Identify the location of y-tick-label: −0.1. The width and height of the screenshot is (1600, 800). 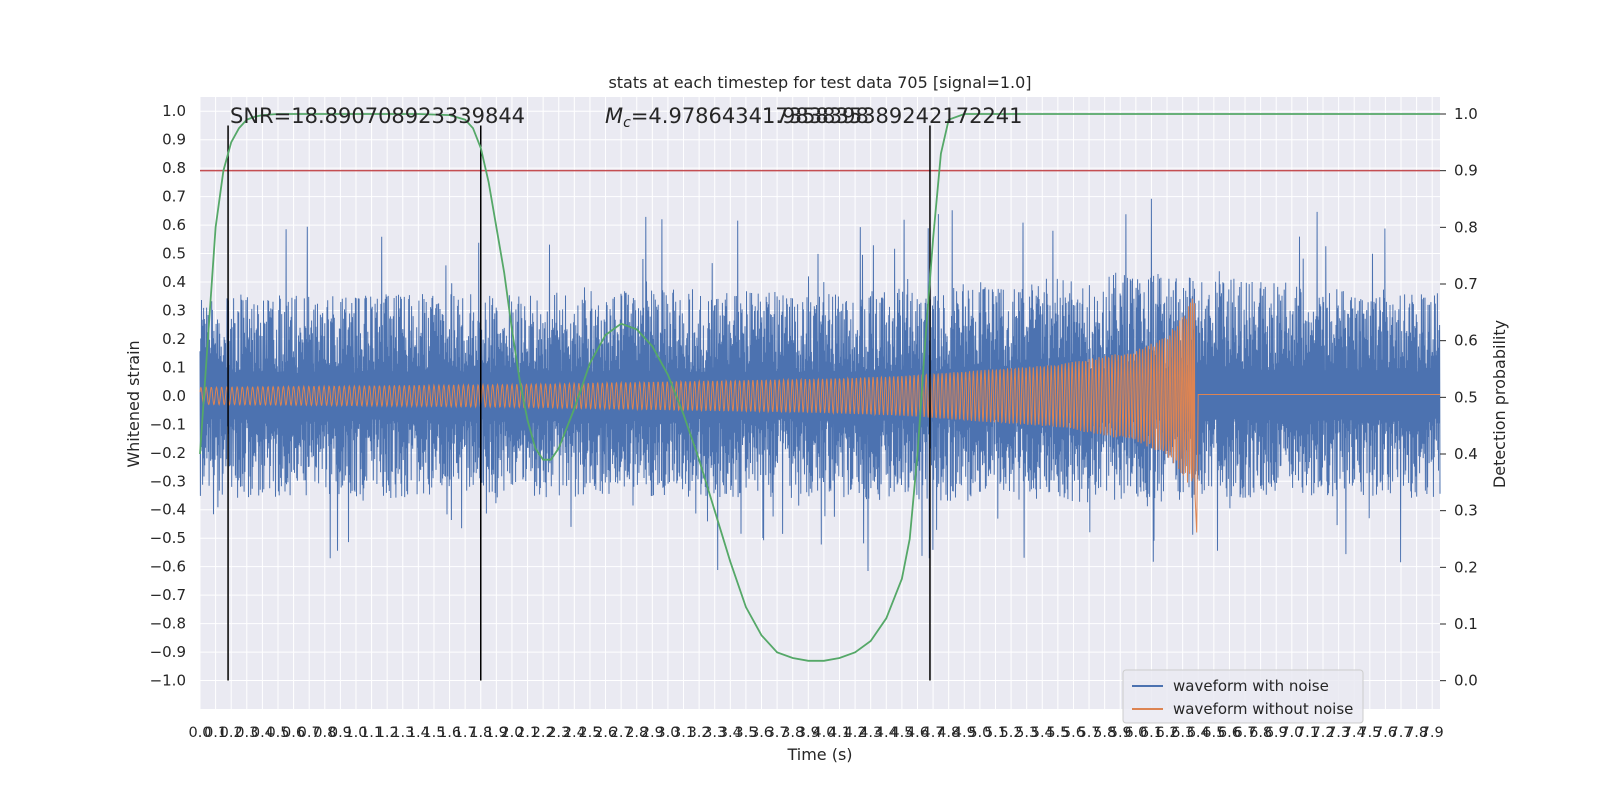
(168, 424).